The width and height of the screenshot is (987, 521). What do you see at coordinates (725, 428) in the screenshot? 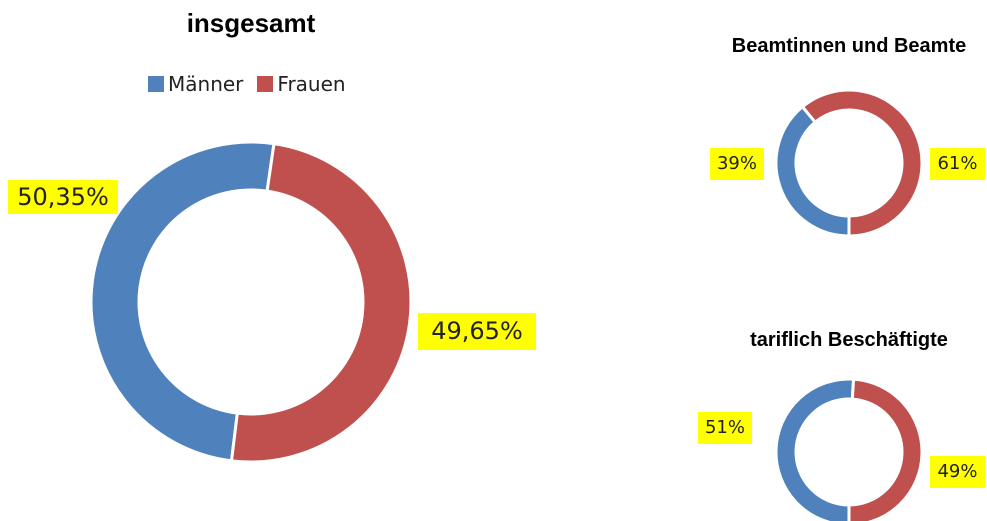
I see `data-label: 51%` at bounding box center [725, 428].